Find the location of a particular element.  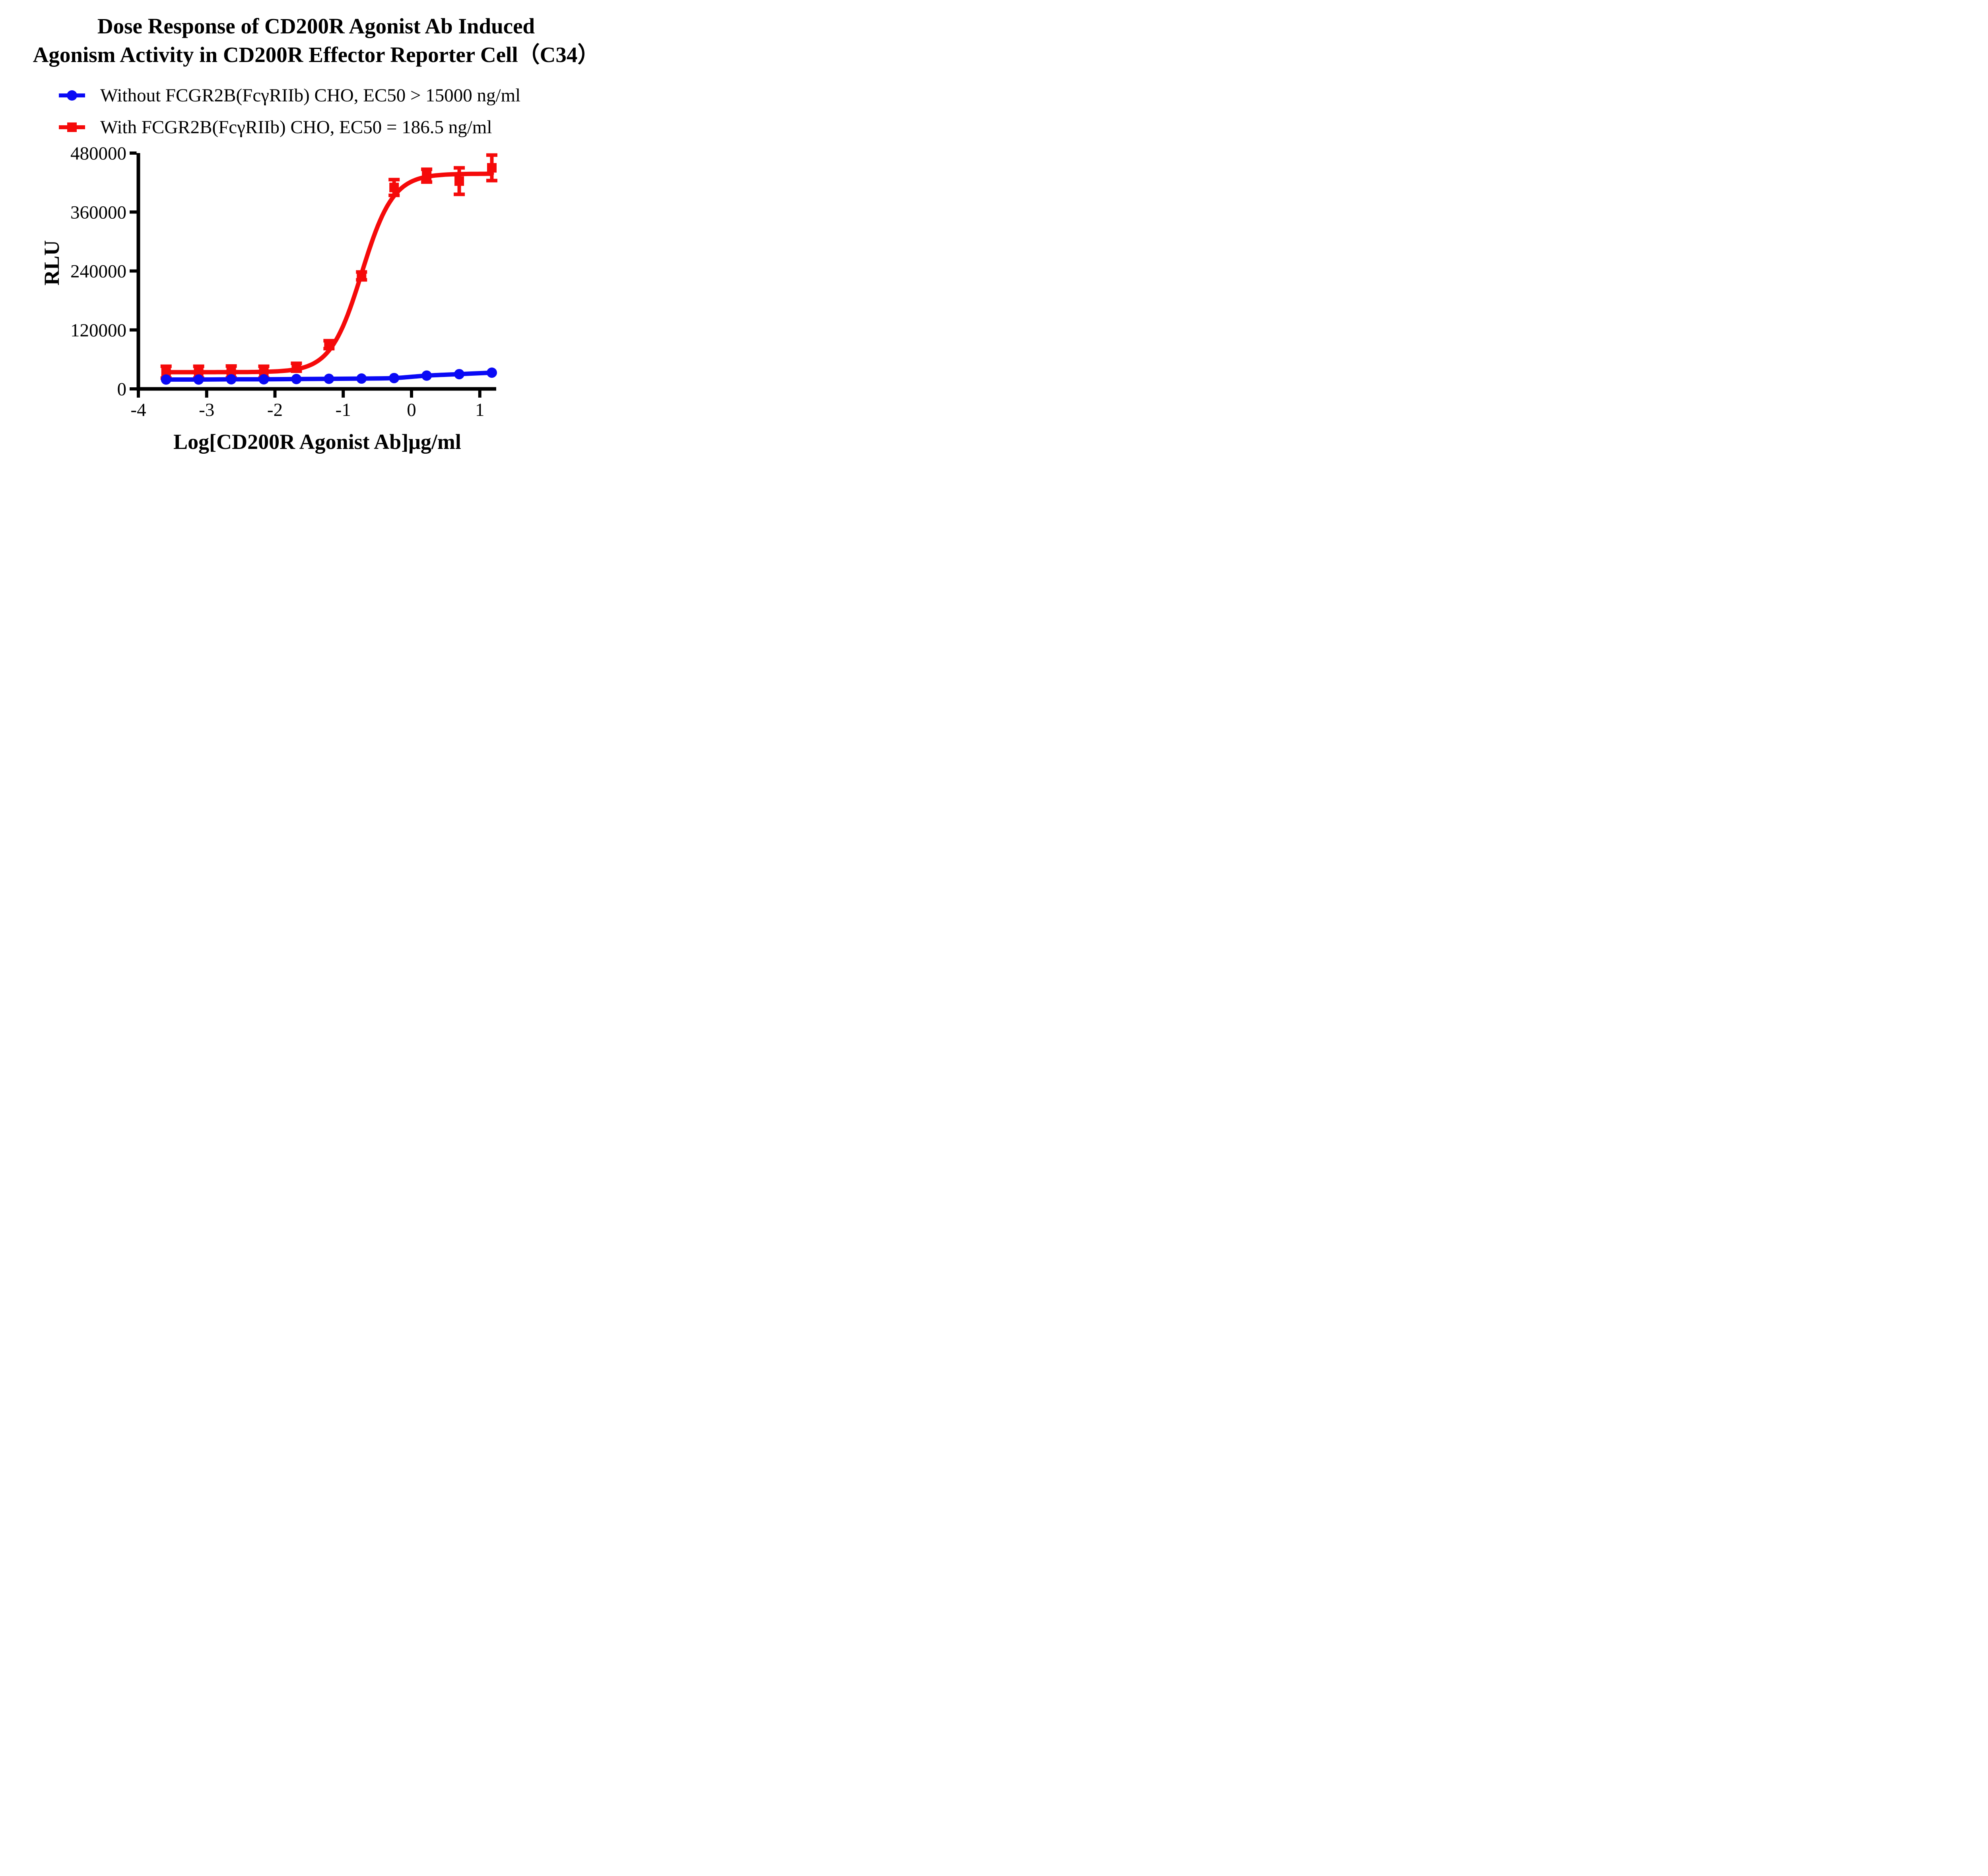

square-marker-icon is located at coordinates (72, 127).